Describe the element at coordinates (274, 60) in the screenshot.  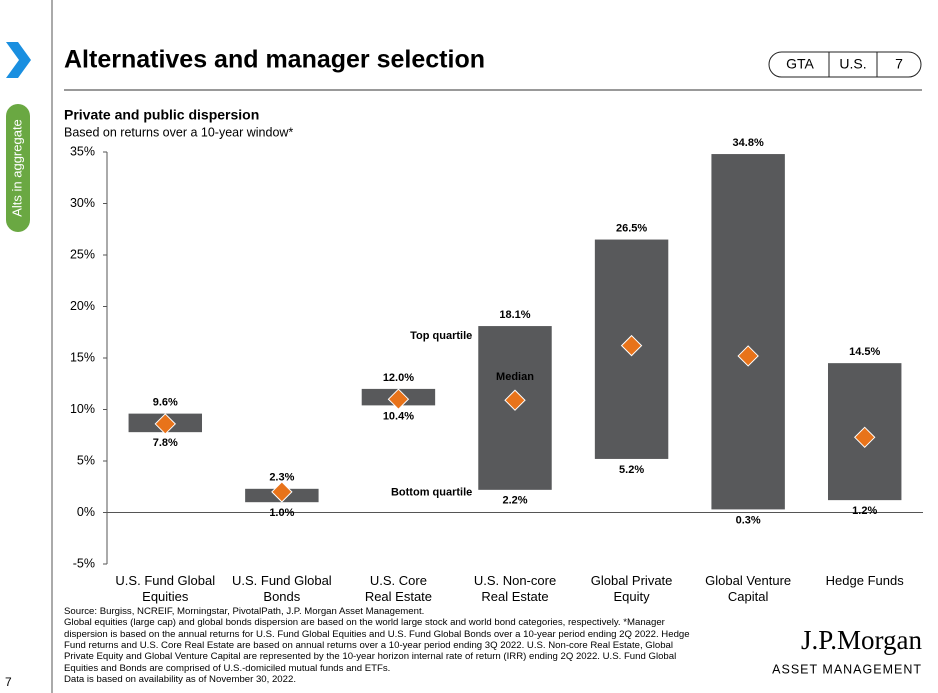
I see `page-title: Alternatives and manager selection` at that location.